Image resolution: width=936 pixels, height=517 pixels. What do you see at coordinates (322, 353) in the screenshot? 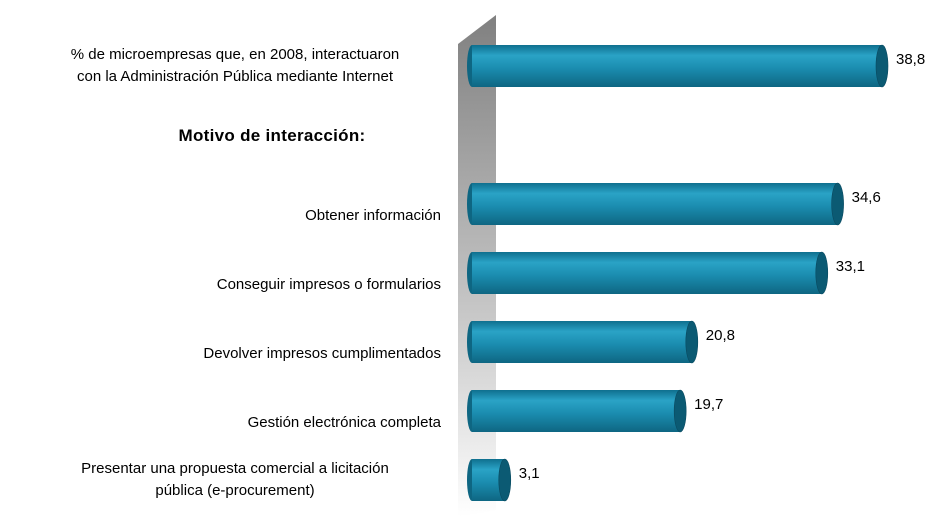
I see `category-label: Devolver impresos cumplimentados` at bounding box center [322, 353].